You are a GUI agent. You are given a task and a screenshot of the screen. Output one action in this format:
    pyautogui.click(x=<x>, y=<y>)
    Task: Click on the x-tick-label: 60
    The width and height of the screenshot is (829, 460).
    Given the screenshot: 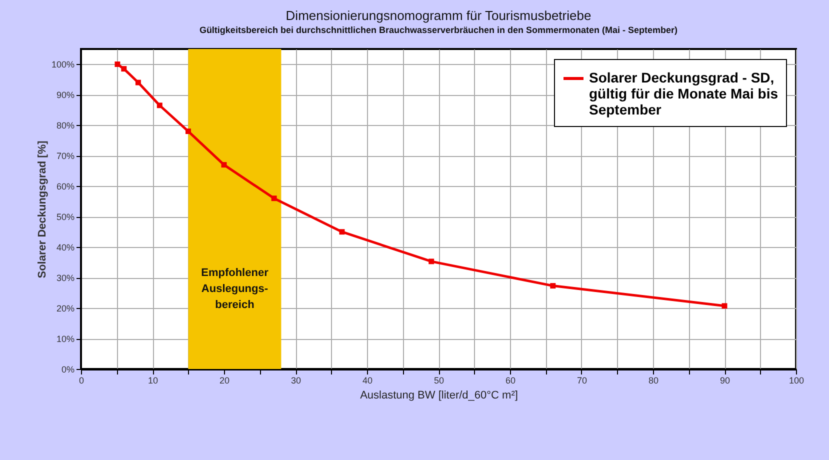 What is the action you would take?
    pyautogui.click(x=510, y=381)
    